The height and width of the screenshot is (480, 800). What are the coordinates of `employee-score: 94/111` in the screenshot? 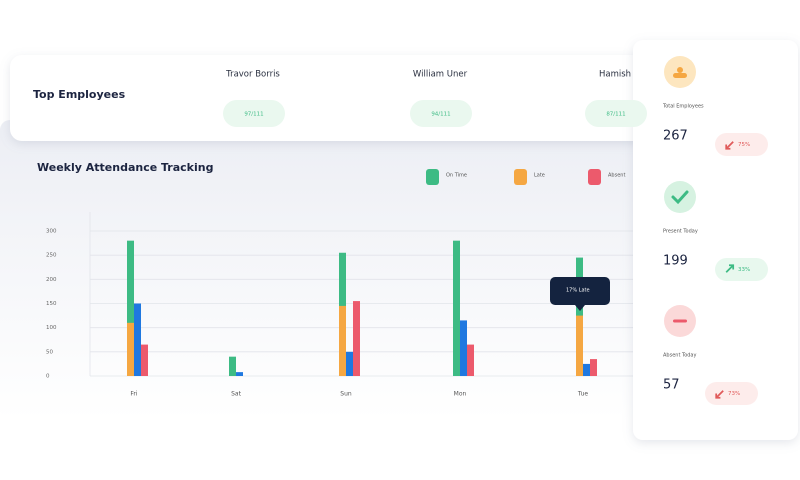 It's located at (440, 115).